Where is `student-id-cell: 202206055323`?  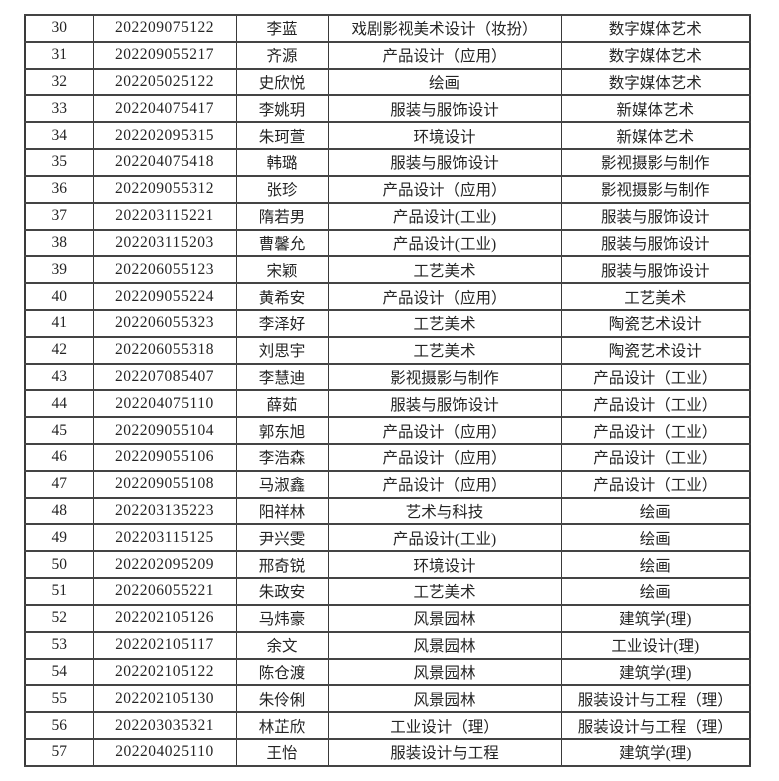
student-id-cell: 202206055323 is located at coordinates (164, 323).